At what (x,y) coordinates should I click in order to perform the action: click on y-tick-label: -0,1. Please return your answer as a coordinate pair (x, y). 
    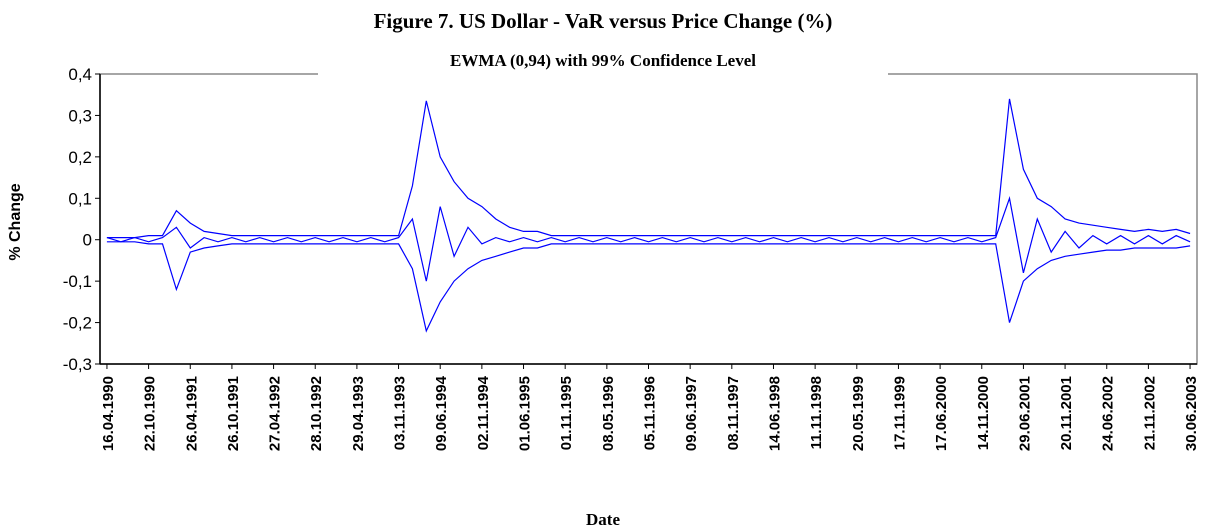
    Looking at the image, I should click on (77, 281).